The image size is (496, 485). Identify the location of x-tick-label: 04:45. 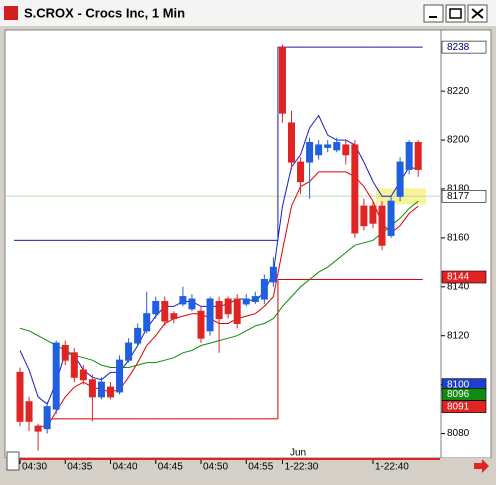
(170, 467).